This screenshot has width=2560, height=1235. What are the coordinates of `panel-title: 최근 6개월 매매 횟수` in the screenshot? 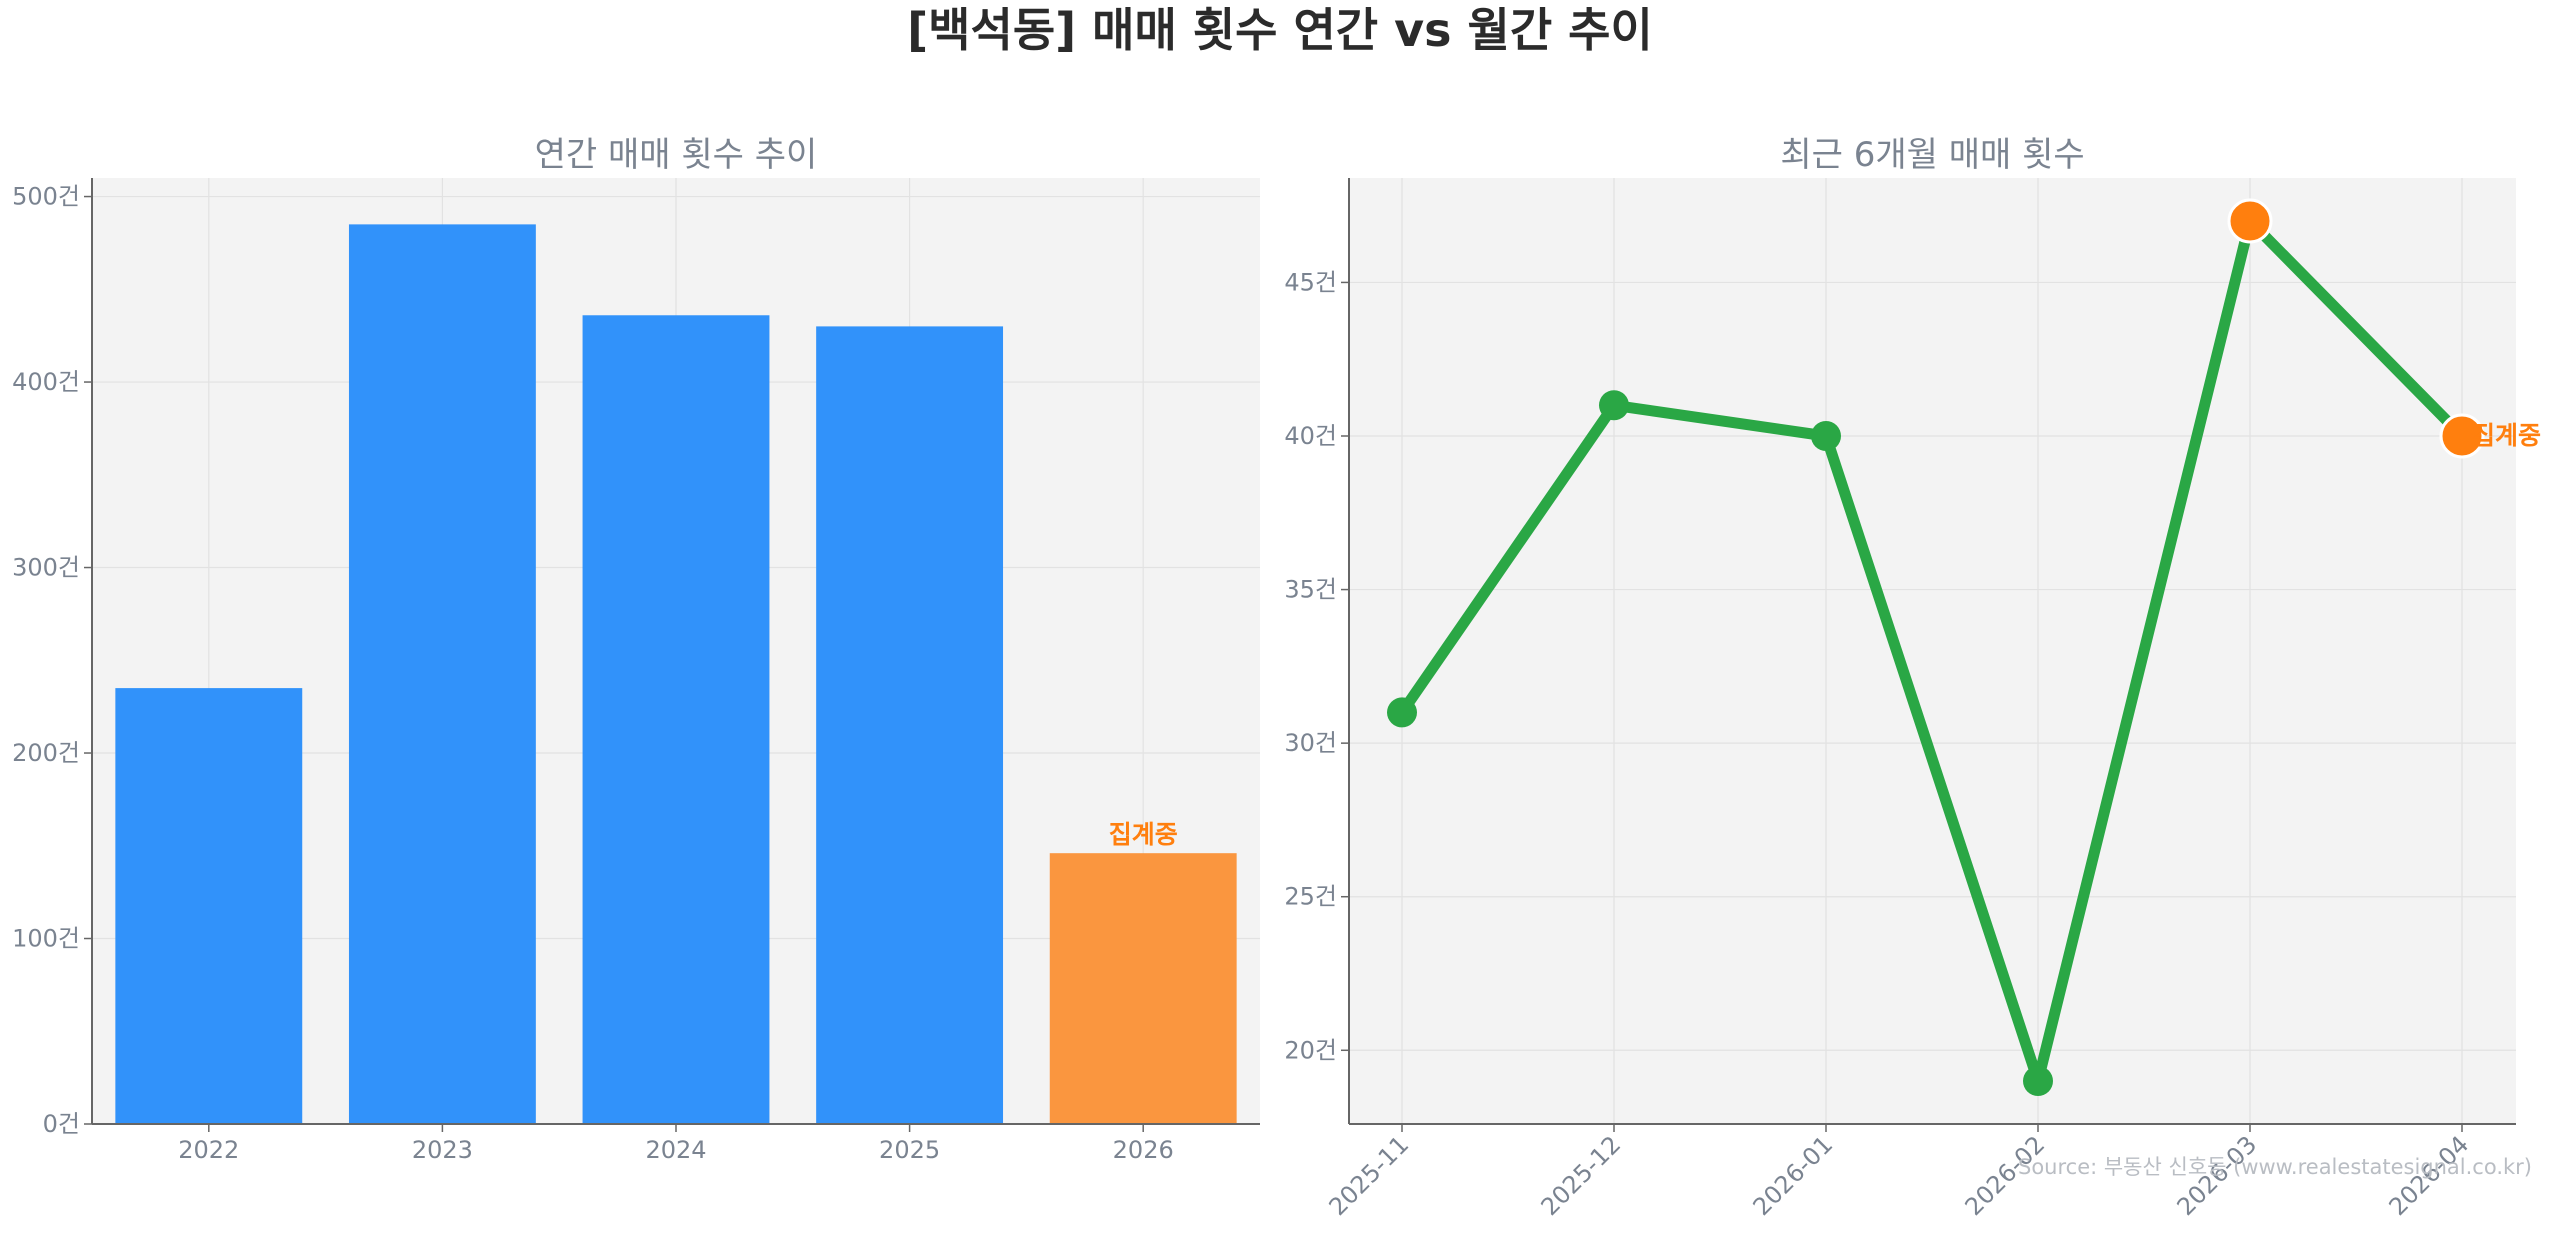 It's located at (1932, 155).